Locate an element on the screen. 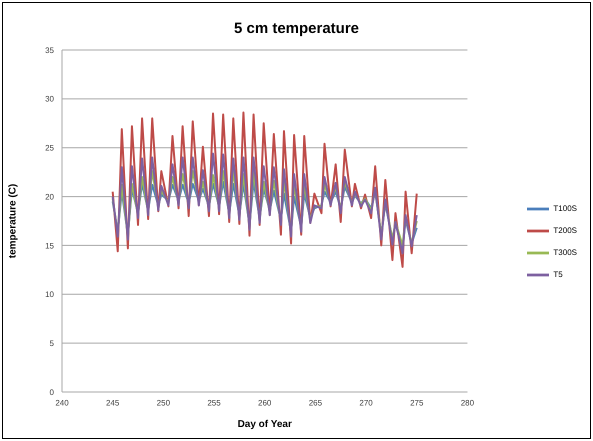  x-tick-label: 270 is located at coordinates (366, 403).